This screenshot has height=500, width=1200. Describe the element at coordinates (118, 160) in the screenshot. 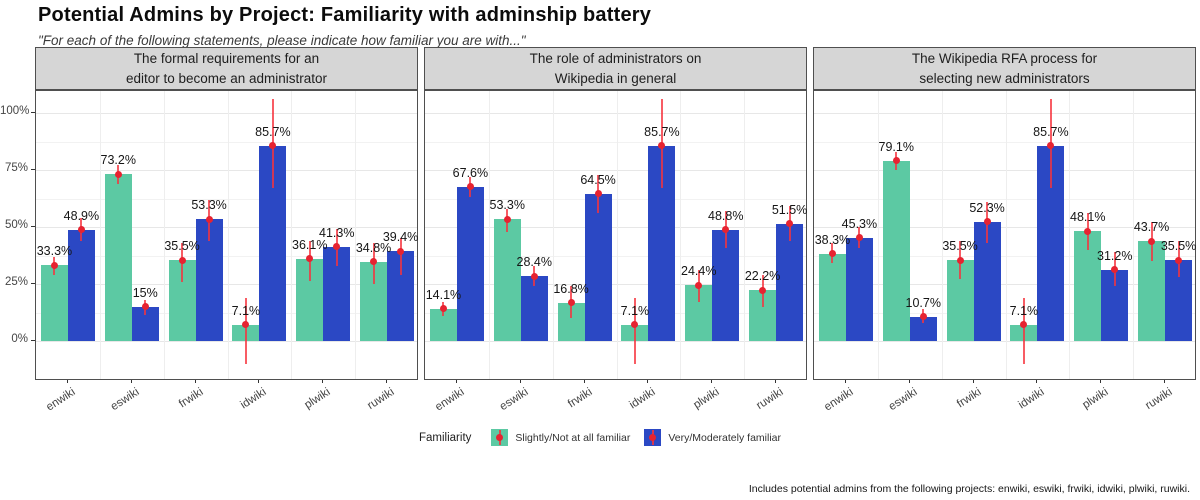

I see `value-label: 73.2%` at that location.